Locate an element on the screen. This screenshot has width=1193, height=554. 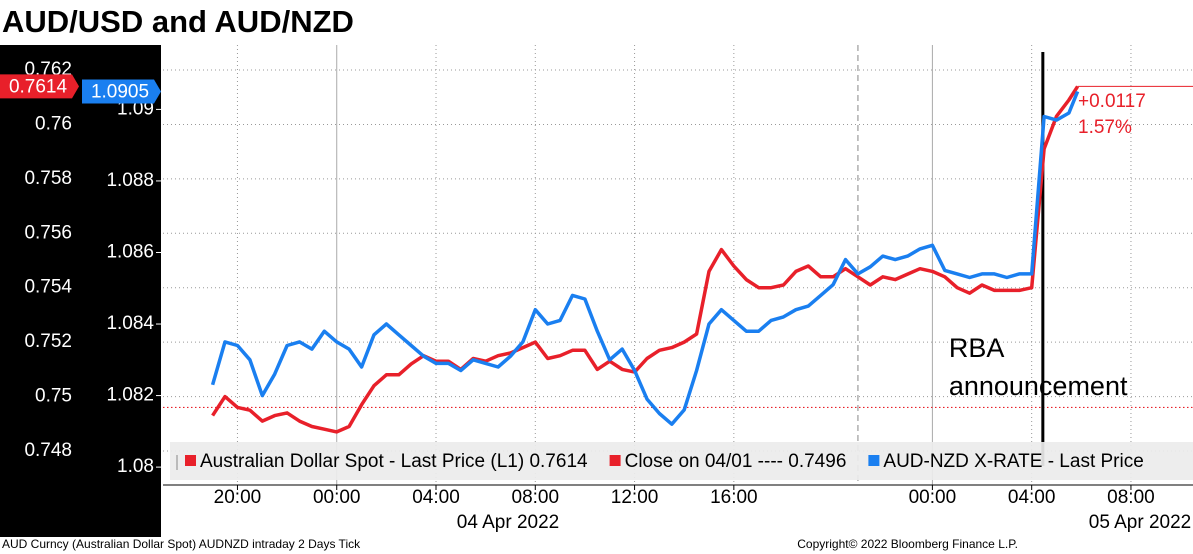
x-tick-label: 20:00 is located at coordinates (238, 497).